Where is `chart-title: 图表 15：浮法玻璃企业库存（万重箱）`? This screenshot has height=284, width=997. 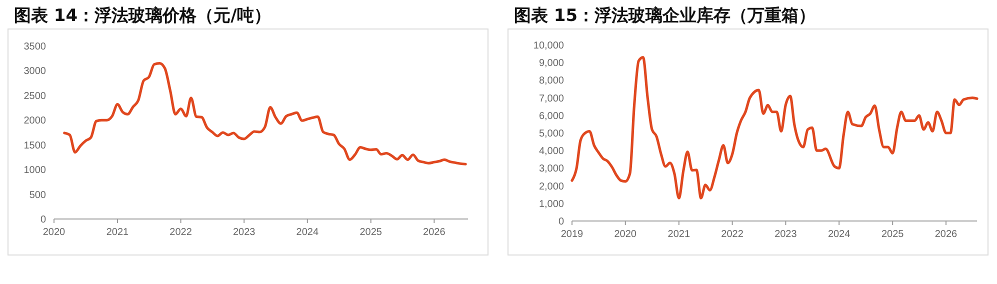 chart-title: 图表 15：浮法玻璃企业库存（万重箱） is located at coordinates (665, 16).